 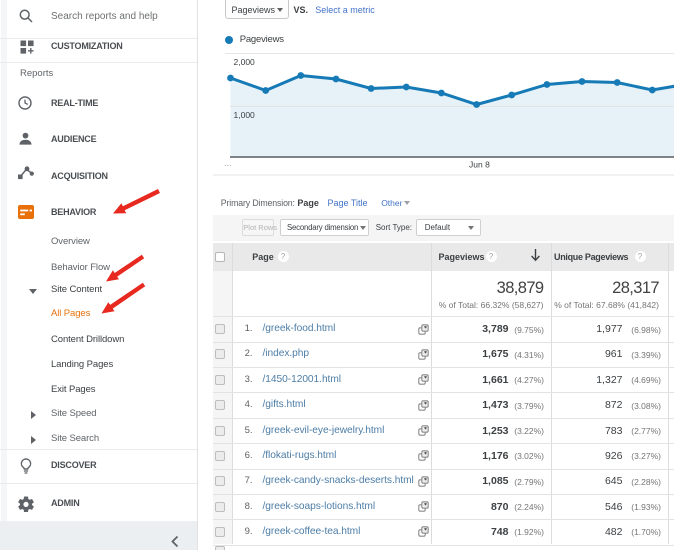 What do you see at coordinates (245, 62) in the screenshot?
I see `svg-text: 2,000` at bounding box center [245, 62].